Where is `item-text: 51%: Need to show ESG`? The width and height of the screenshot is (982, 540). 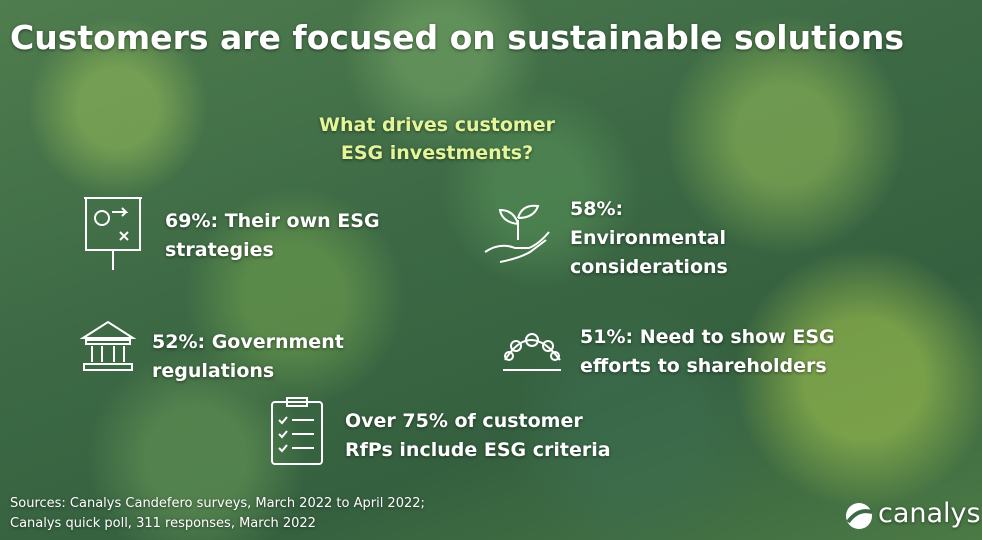 item-text: 51%: Need to show ESG is located at coordinates (707, 337).